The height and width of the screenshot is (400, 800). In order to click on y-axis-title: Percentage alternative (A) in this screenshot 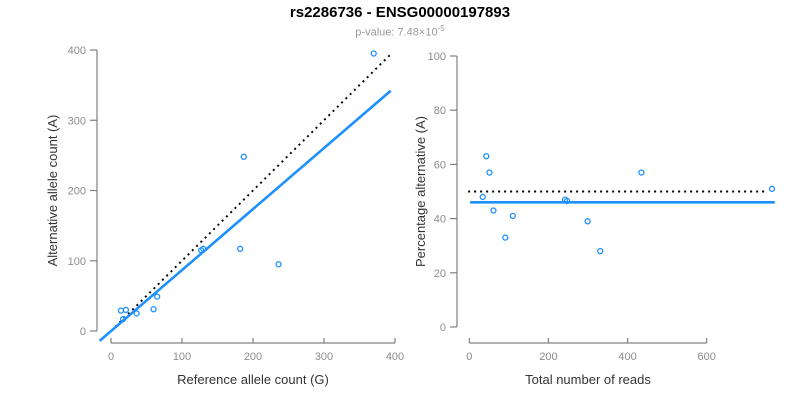, I will do `click(420, 191)`.